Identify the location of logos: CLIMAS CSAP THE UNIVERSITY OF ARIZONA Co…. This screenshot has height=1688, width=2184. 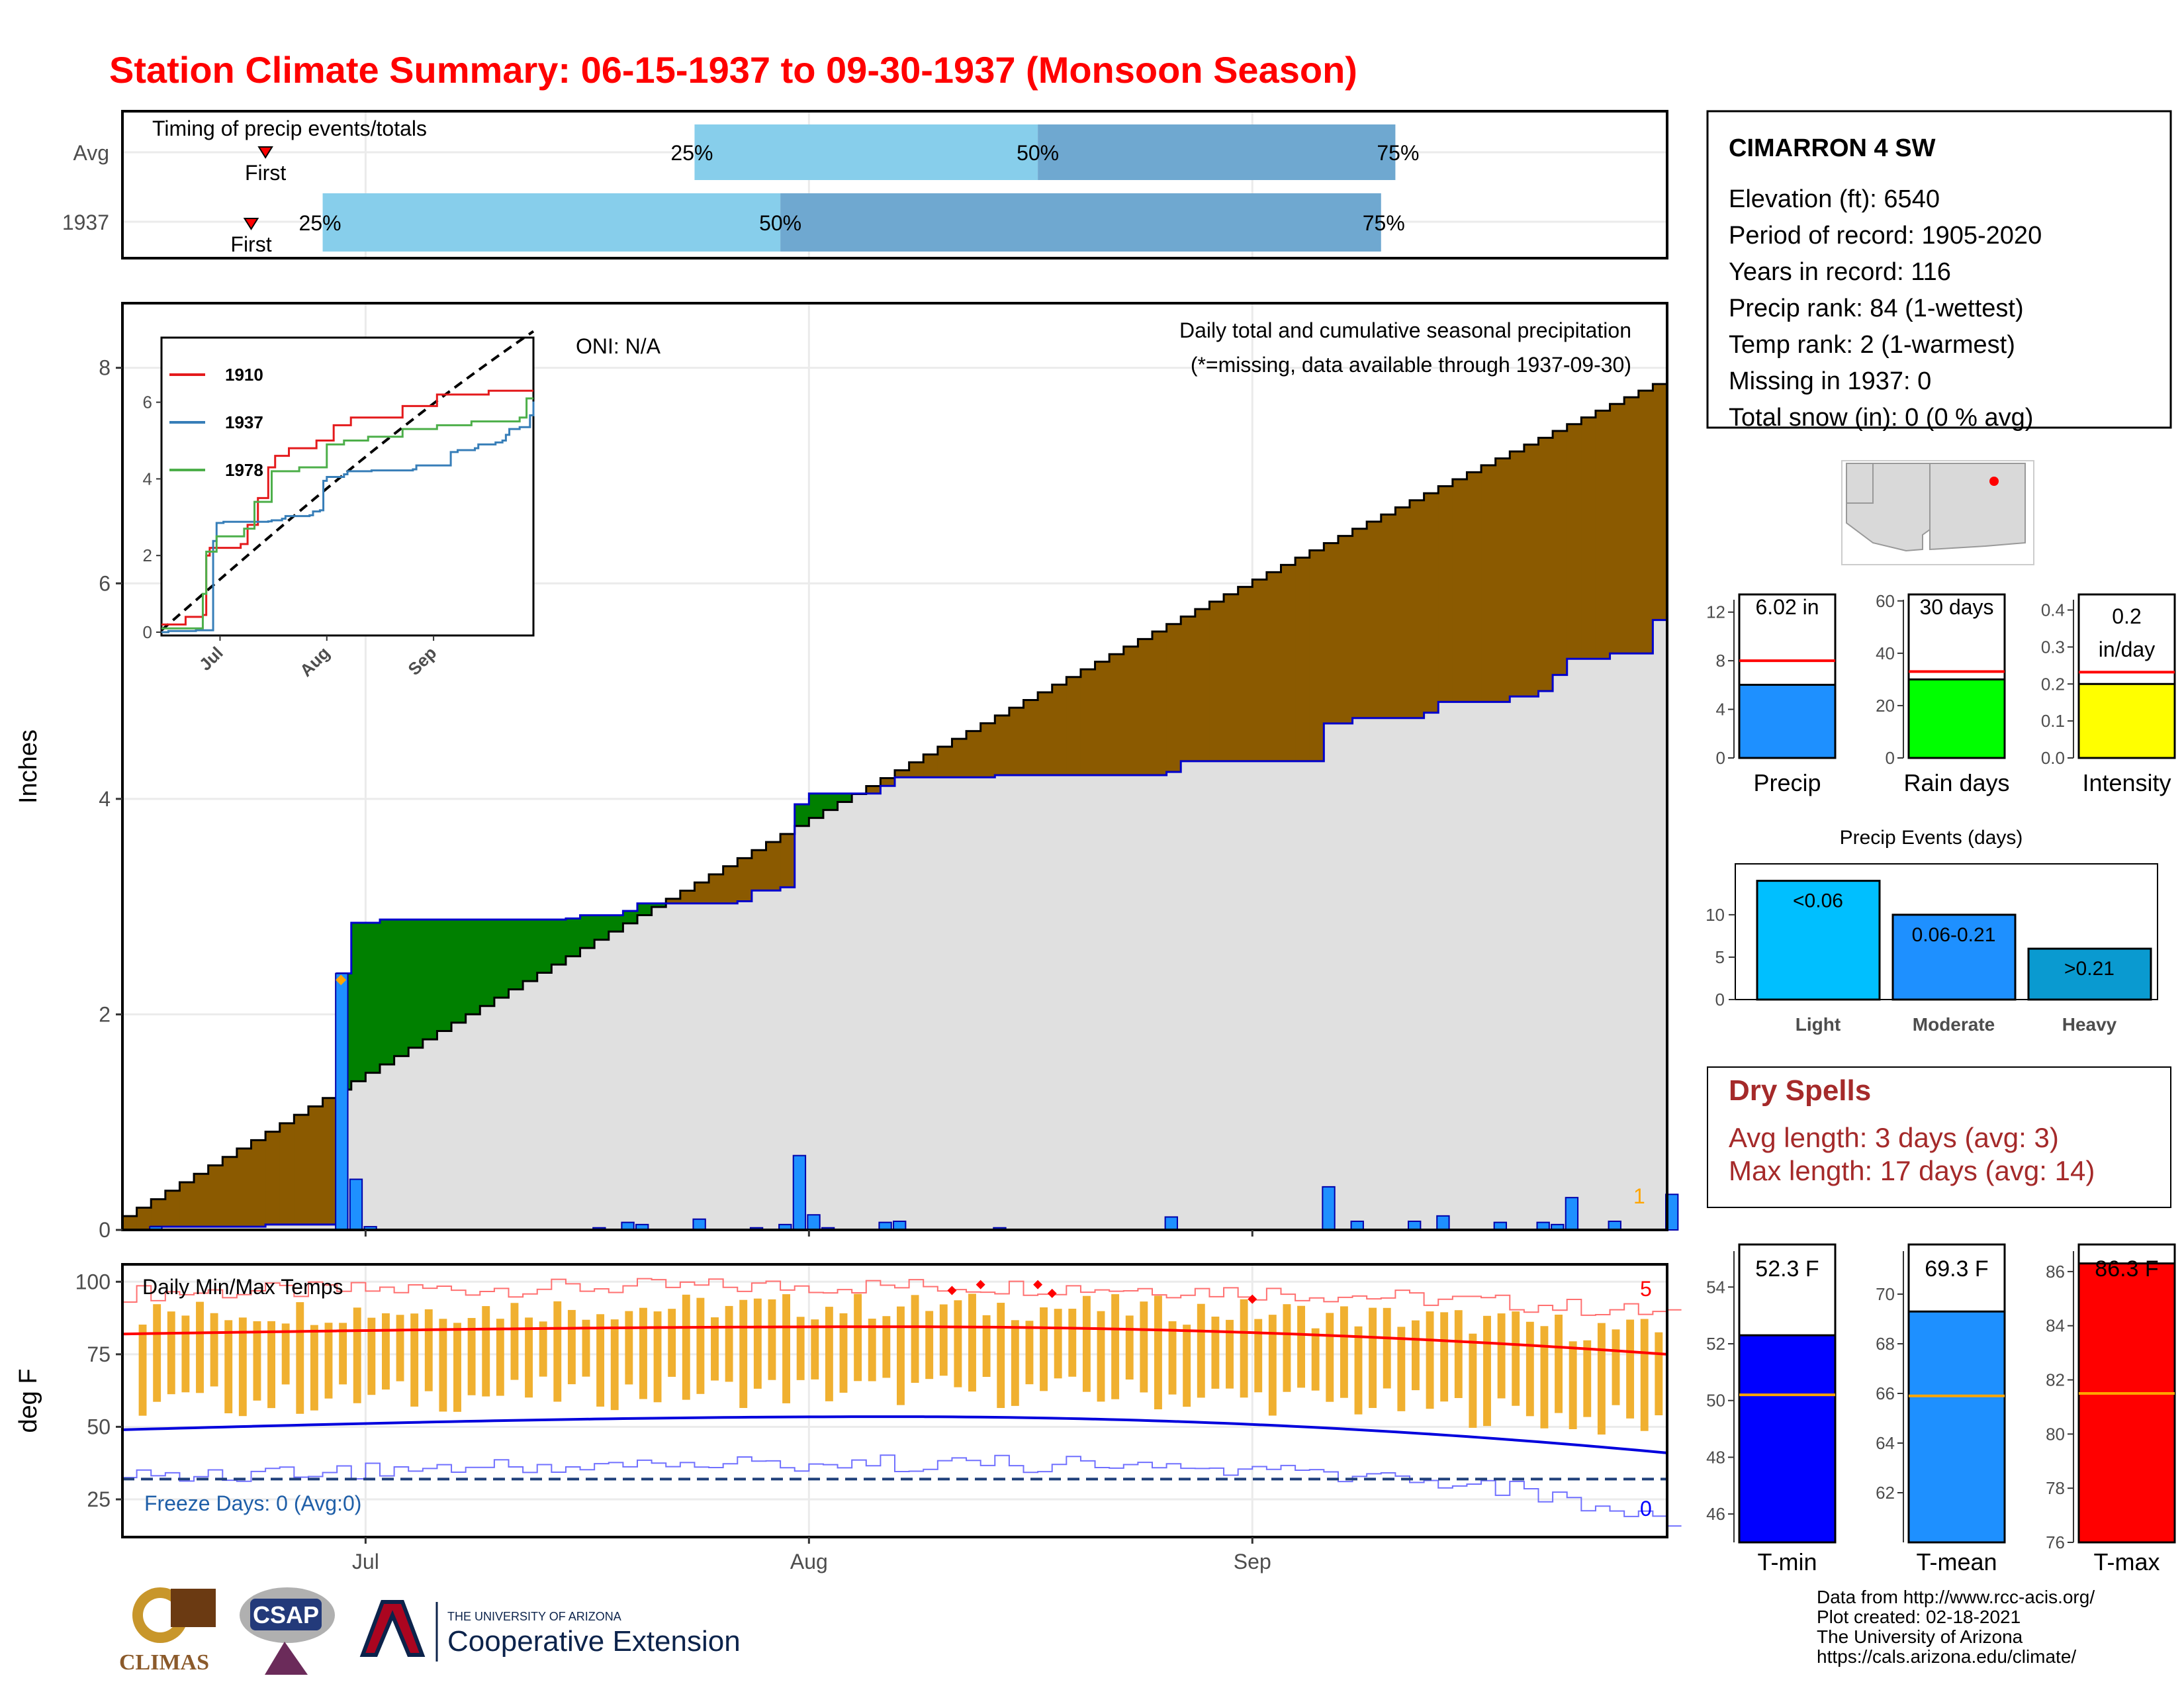
(430, 1631).